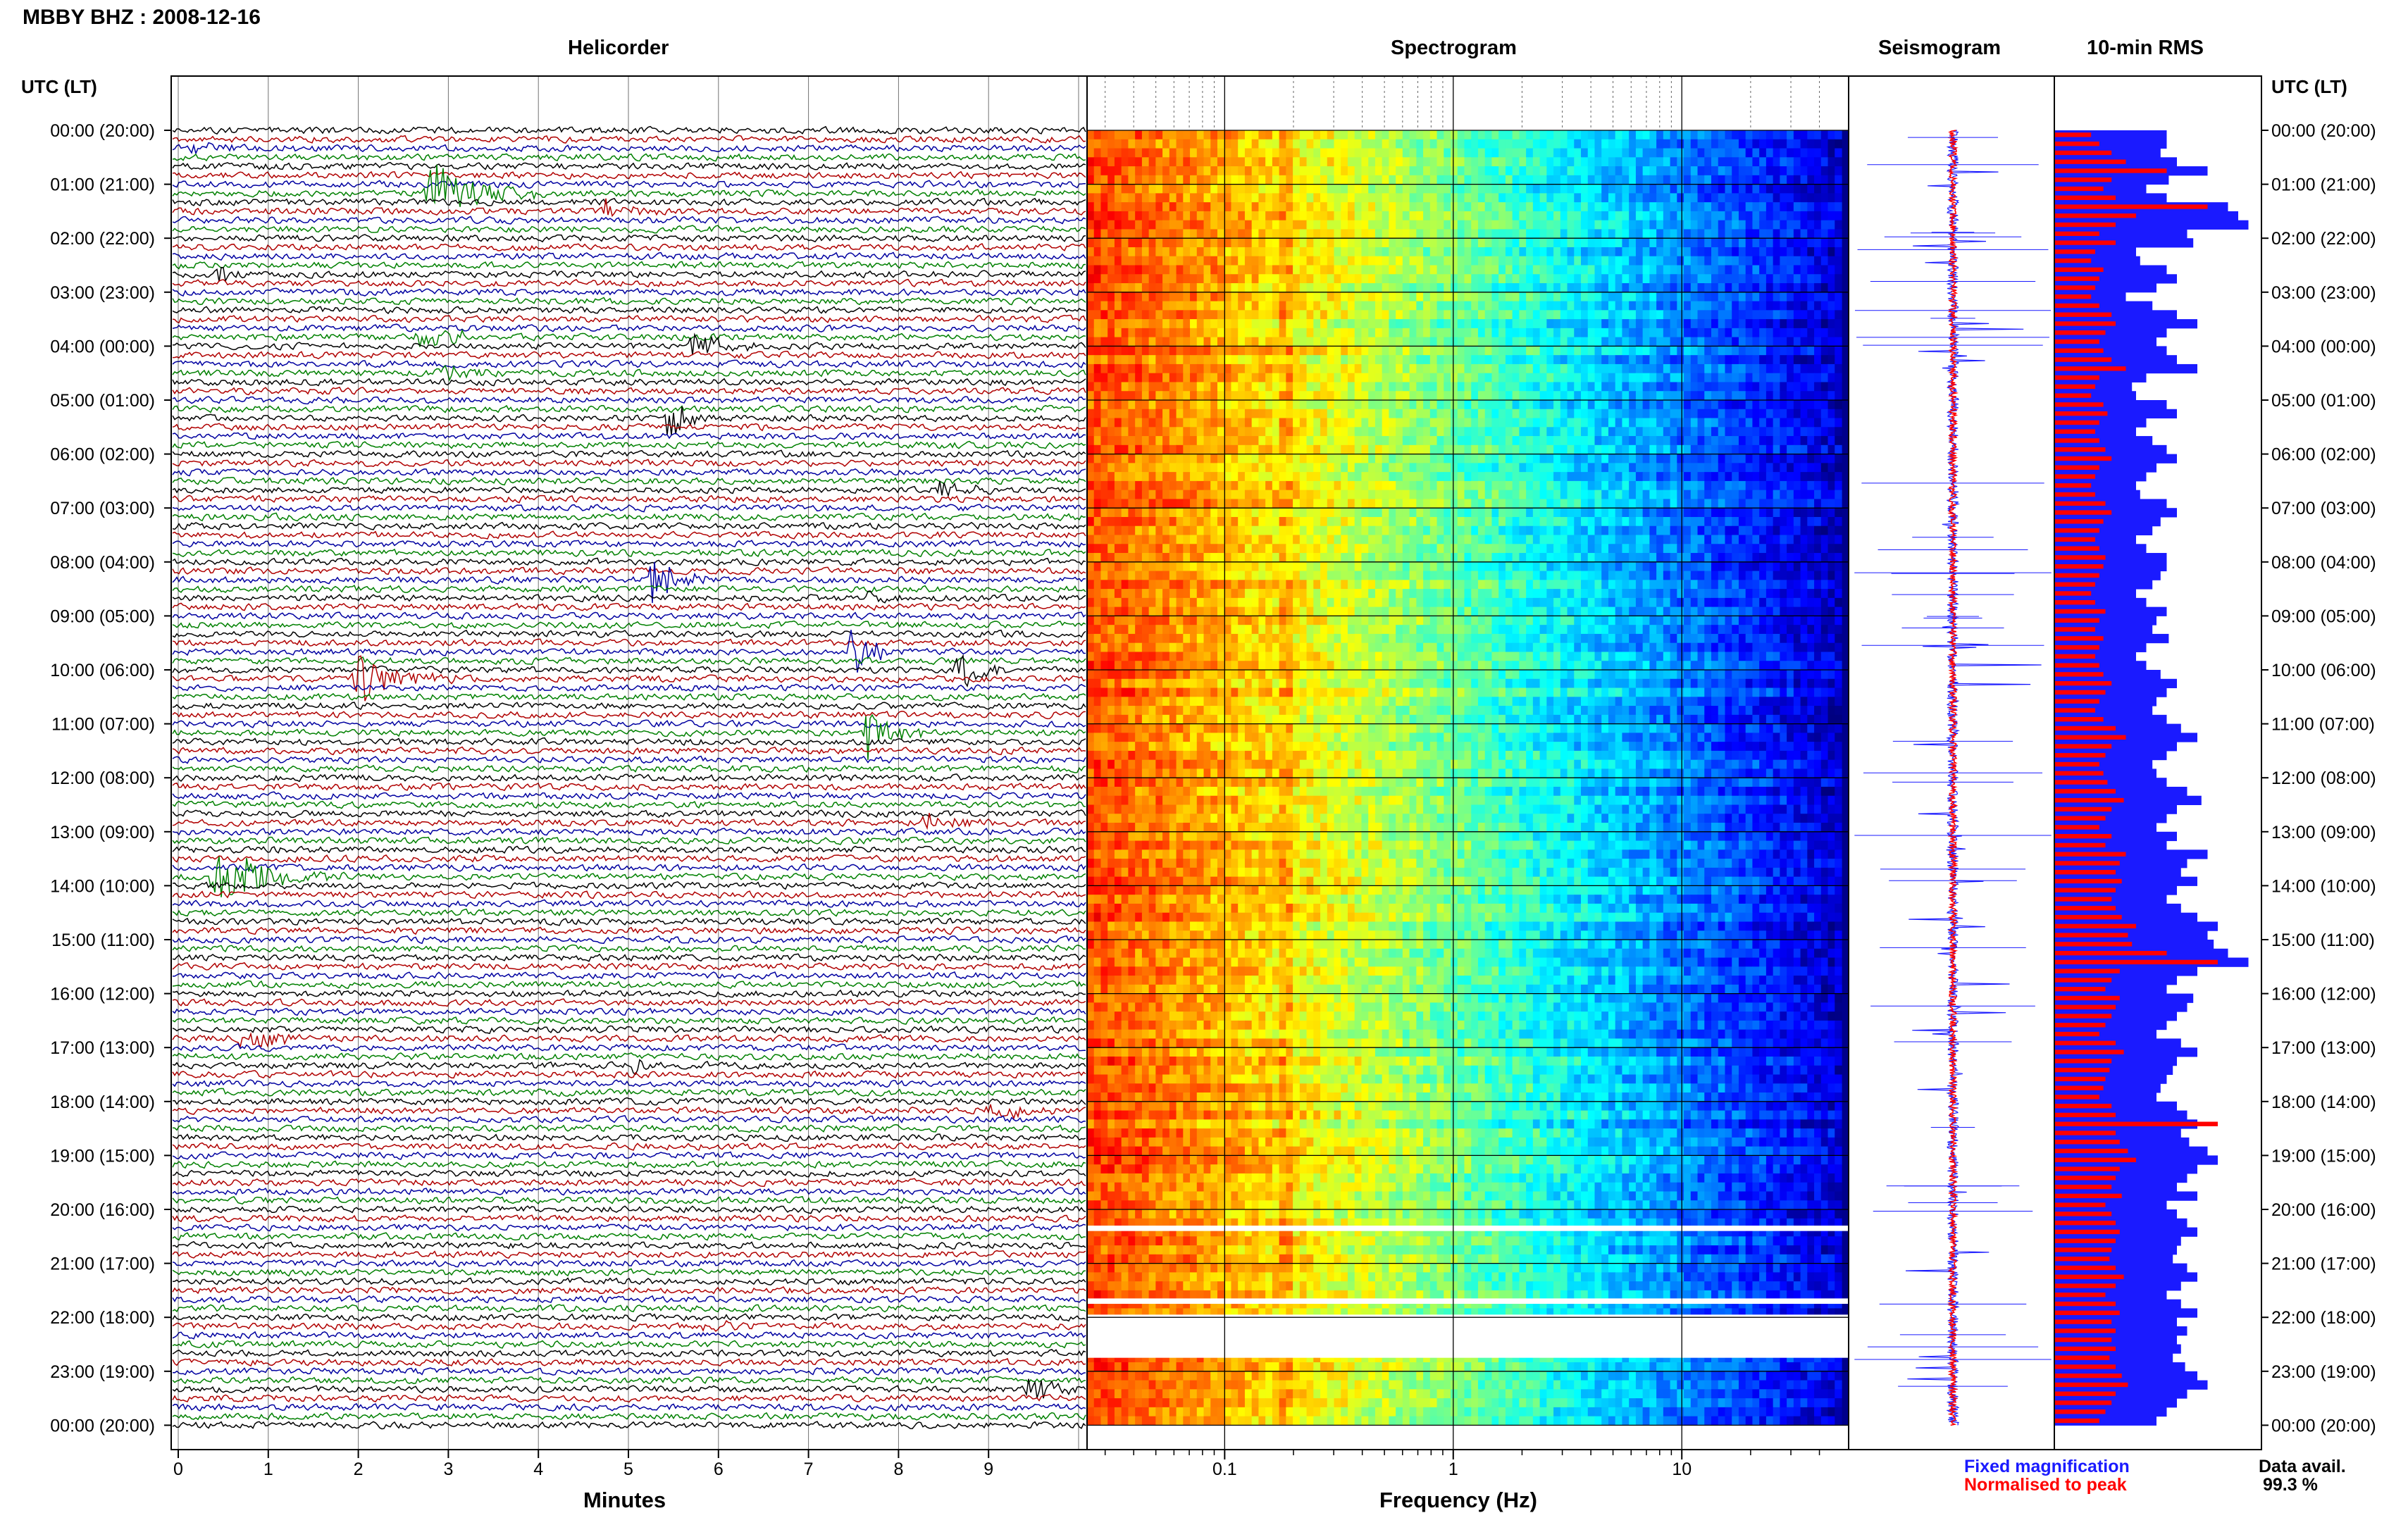  Describe the element at coordinates (2323, 1102) in the screenshot. I see `utc-tick-label-right: 18:00 (14:00)` at that location.